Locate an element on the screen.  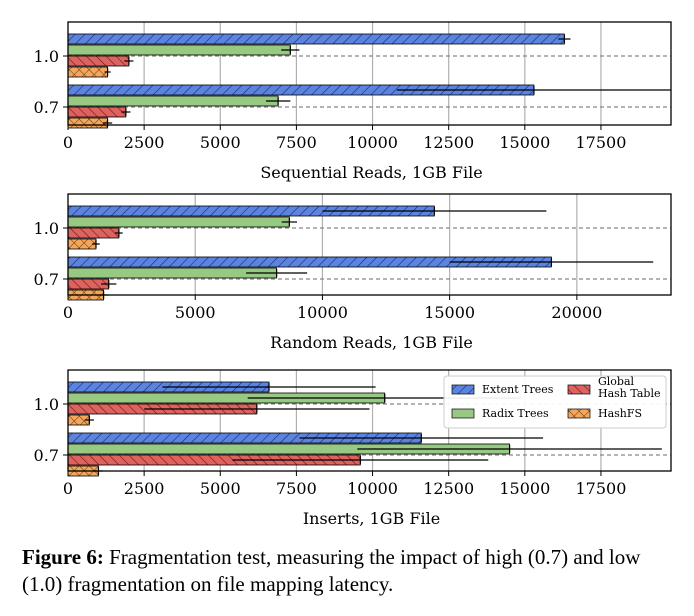
legend-label: Radix Trees is located at coordinates (515, 413).